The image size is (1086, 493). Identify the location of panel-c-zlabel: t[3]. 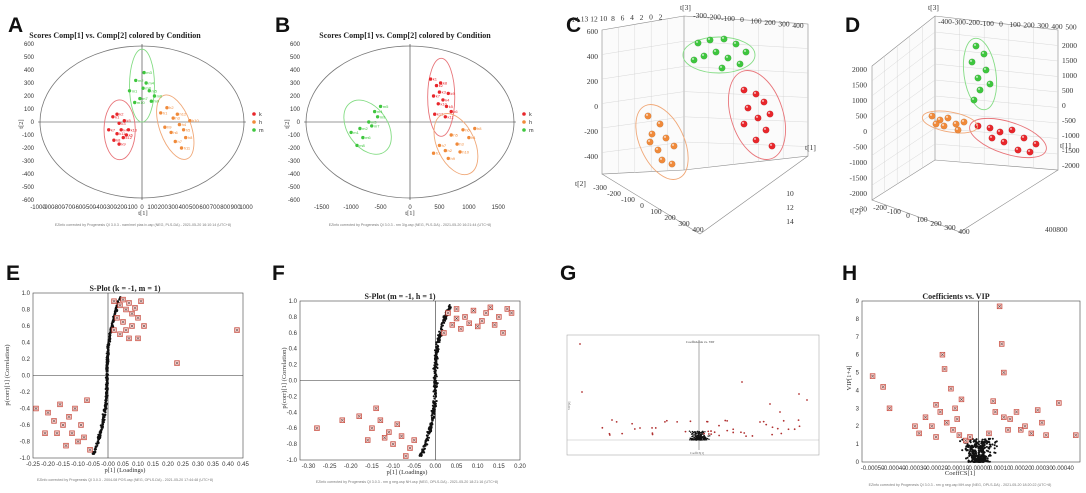
(685, 7).